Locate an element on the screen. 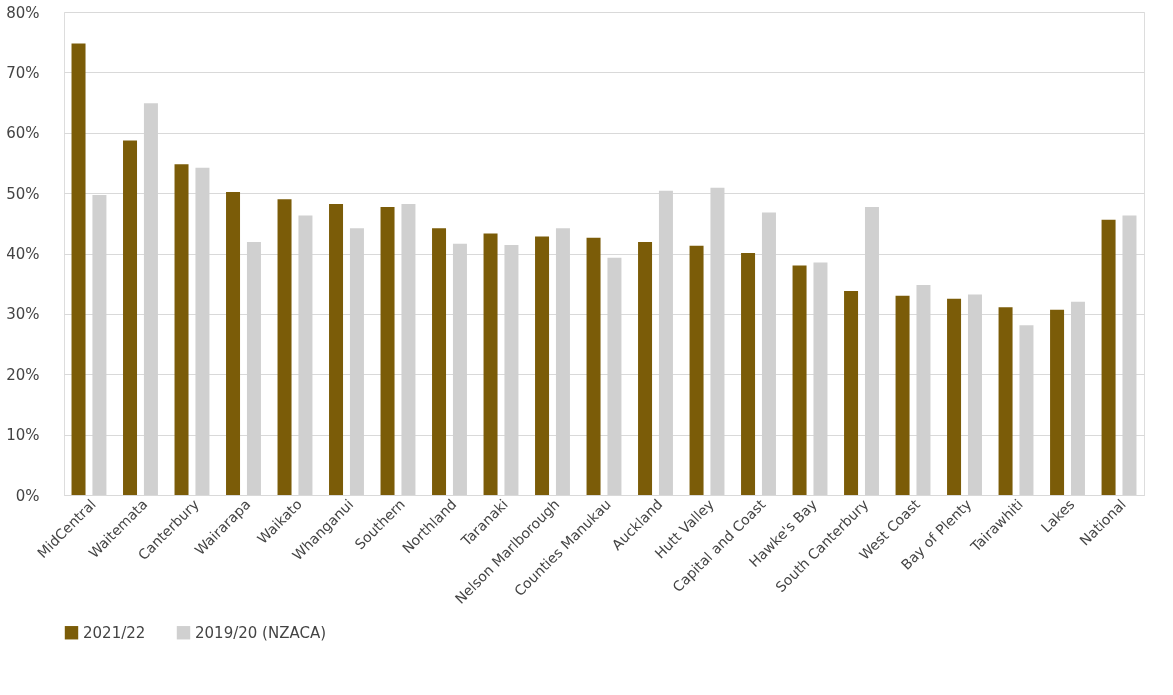  y-tick-label: 30% is located at coordinates (23, 314).